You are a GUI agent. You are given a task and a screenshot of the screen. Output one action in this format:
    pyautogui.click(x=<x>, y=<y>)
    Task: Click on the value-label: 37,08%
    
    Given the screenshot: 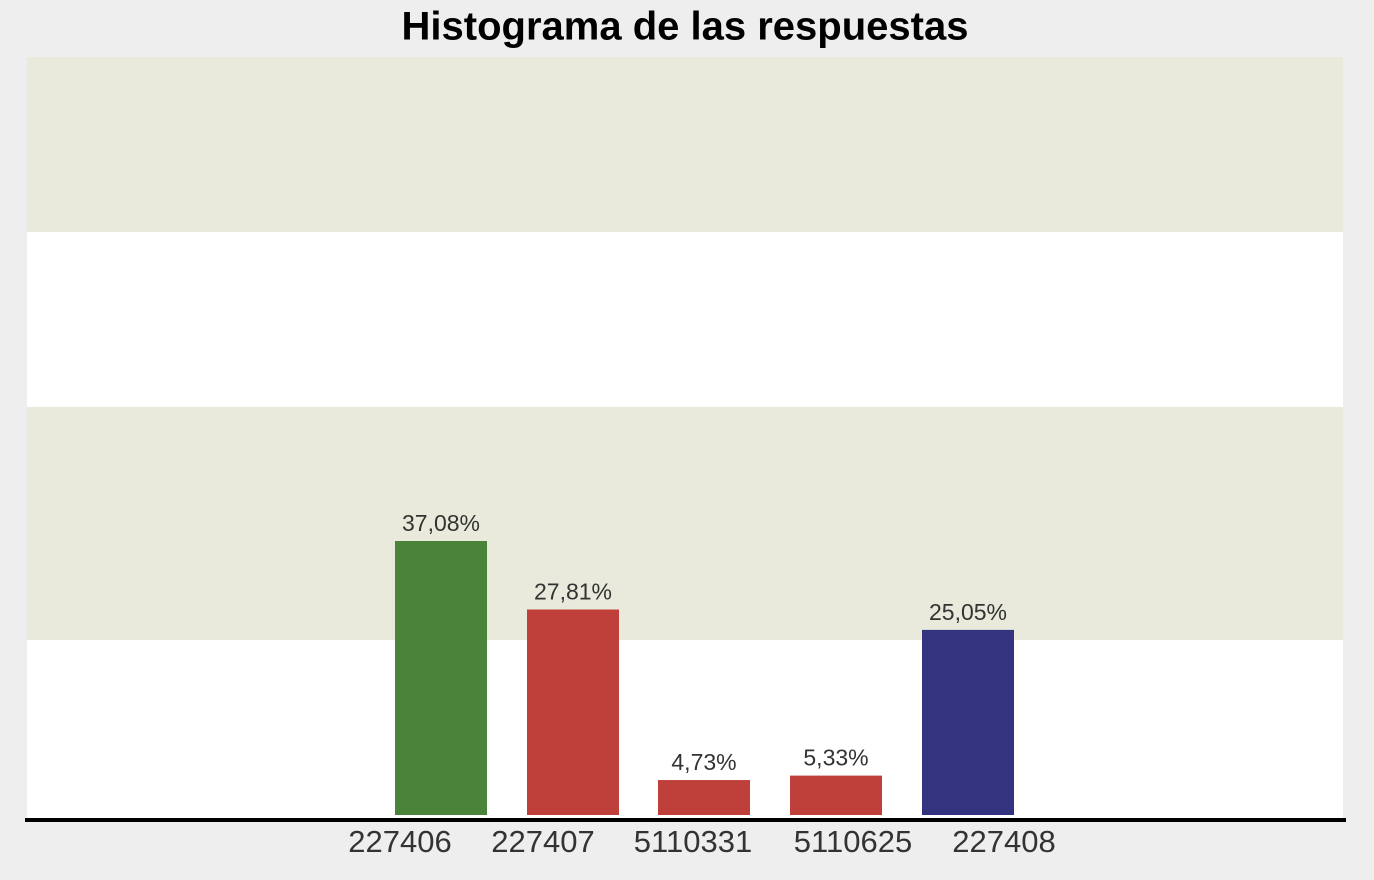 What is the action you would take?
    pyautogui.click(x=441, y=523)
    